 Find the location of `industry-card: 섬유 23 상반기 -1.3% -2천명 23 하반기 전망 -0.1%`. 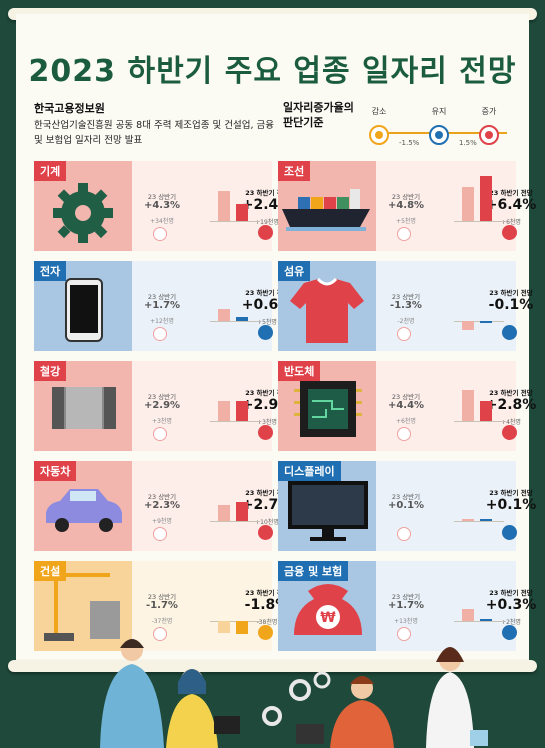

industry-card: 섬유 23 상반기 -1.3% -2천명 23 하반기 전망 -0.1% is located at coordinates (405, 306).